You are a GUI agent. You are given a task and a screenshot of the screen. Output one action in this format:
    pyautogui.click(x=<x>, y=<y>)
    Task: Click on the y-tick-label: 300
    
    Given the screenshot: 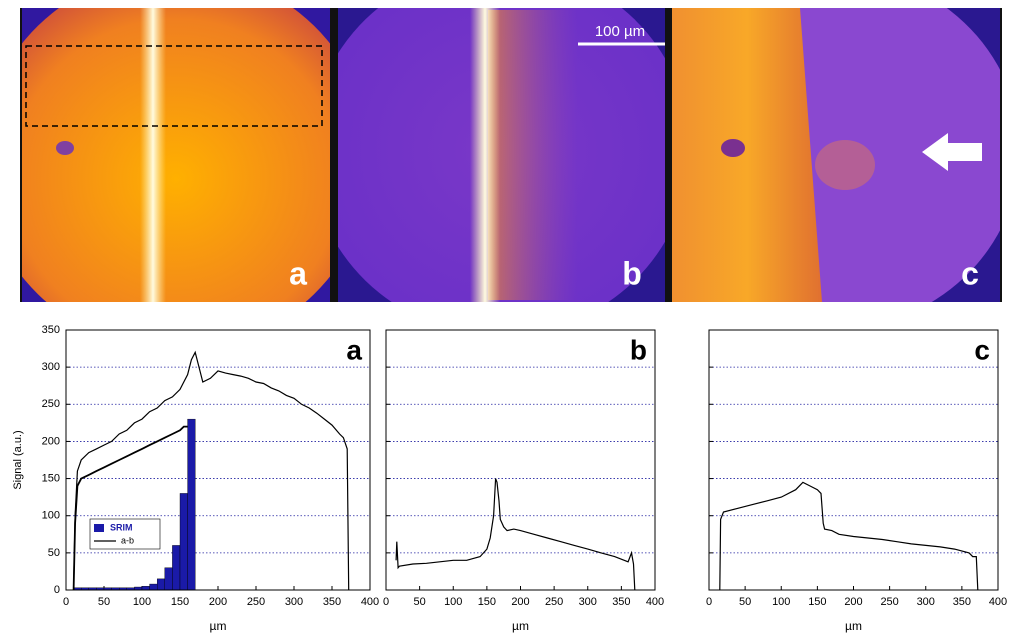 What is the action you would take?
    pyautogui.click(x=51, y=367)
    